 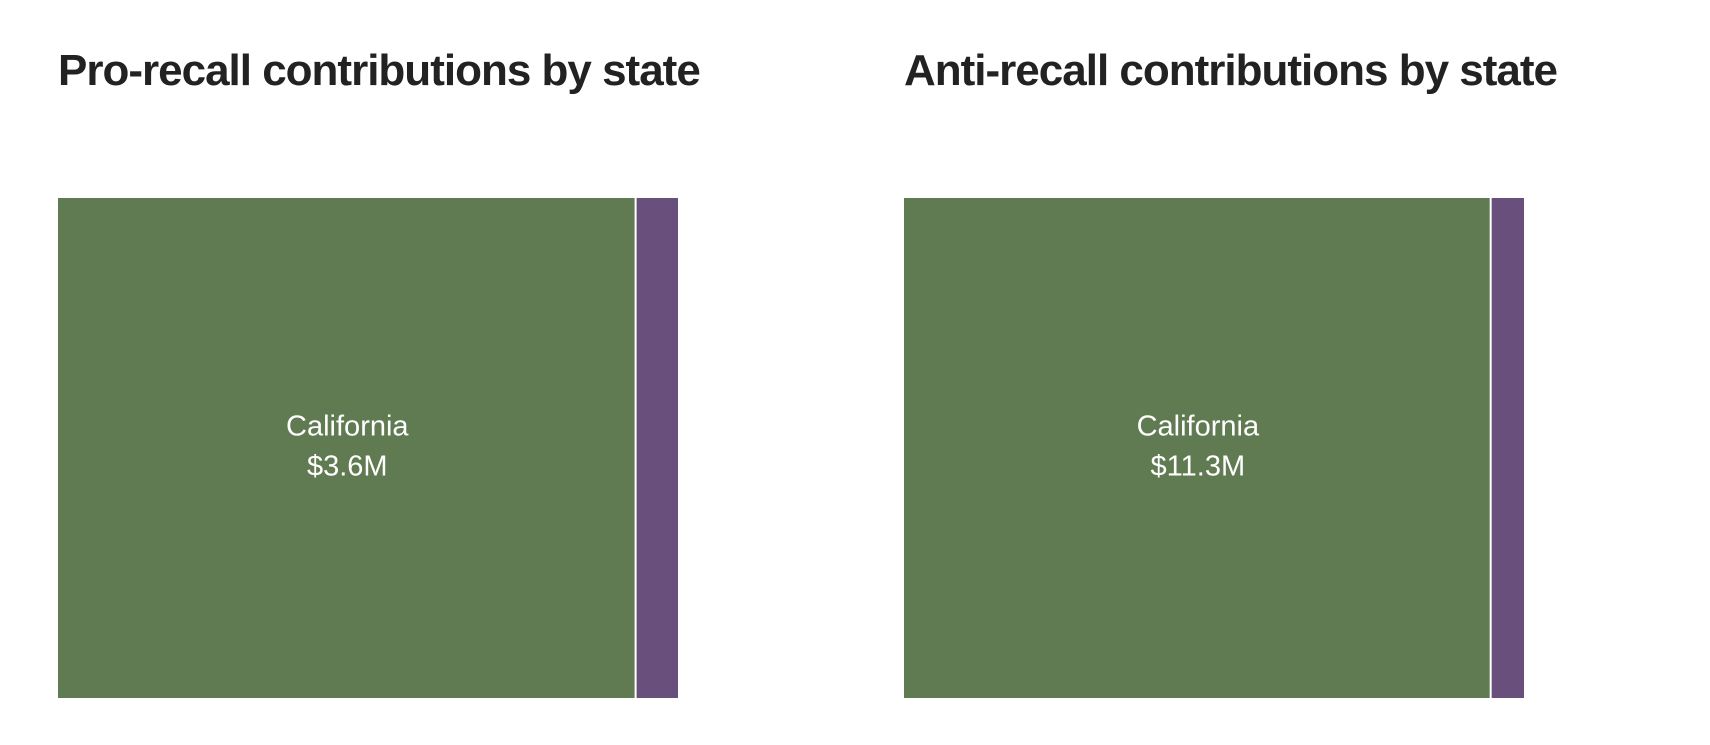 What do you see at coordinates (1198, 467) in the screenshot?
I see `value-label: $11.3M` at bounding box center [1198, 467].